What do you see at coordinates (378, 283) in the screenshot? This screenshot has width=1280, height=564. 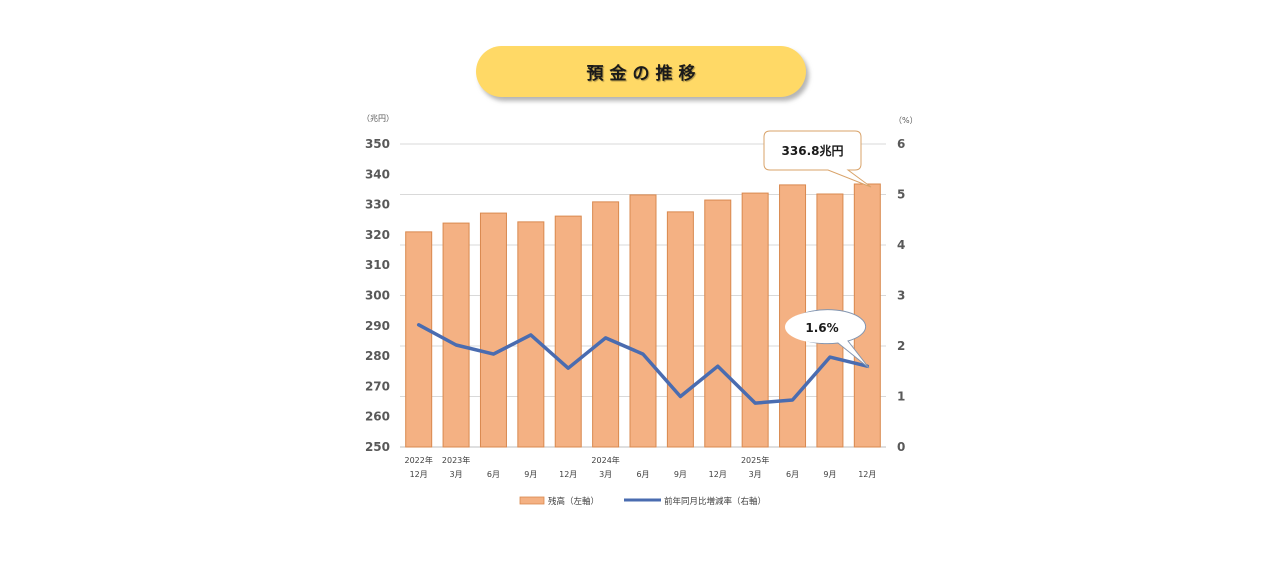 I see `left-axis: （兆円） 250 260 270 280 290 300 310 320 330 340 350` at bounding box center [378, 283].